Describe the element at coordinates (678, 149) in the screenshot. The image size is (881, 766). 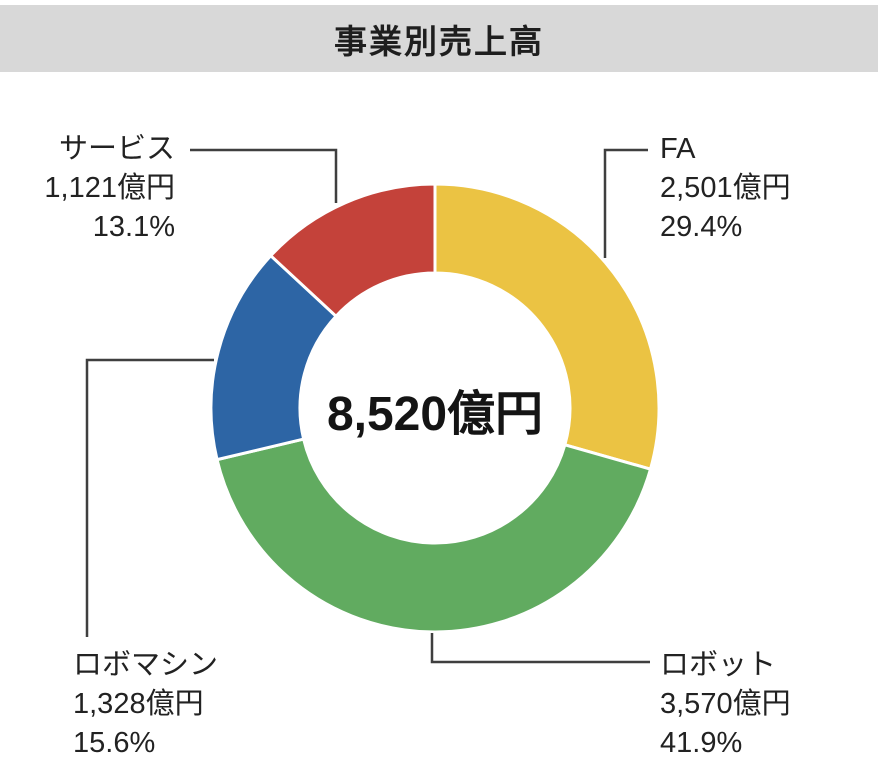
I see `segment-name-fa: FA` at that location.